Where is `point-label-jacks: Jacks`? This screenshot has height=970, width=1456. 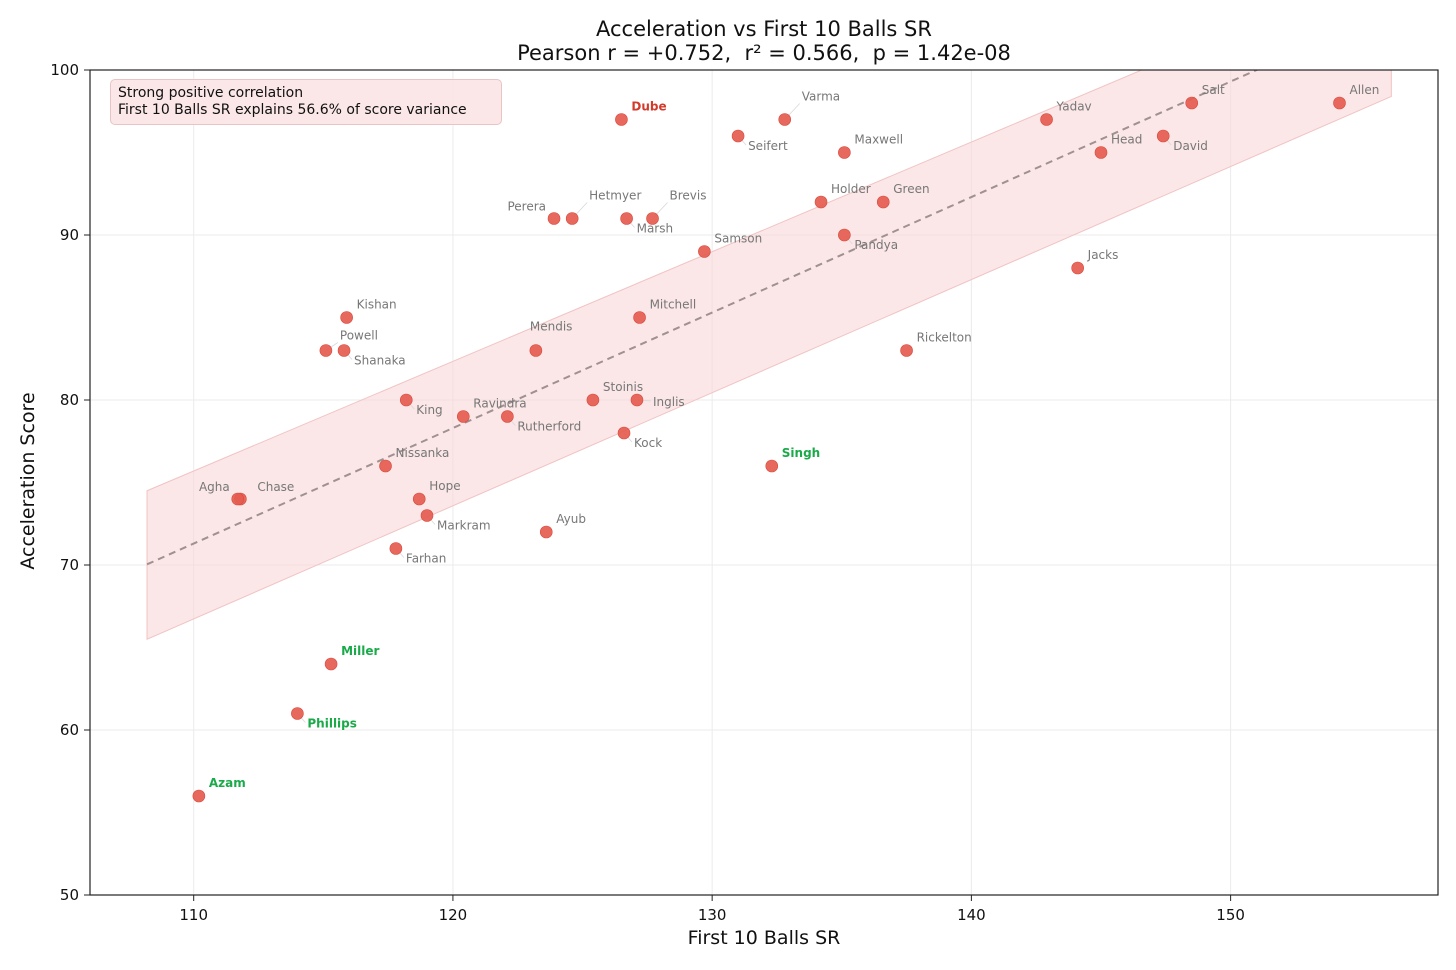 point-label-jacks: Jacks is located at coordinates (1103, 255).